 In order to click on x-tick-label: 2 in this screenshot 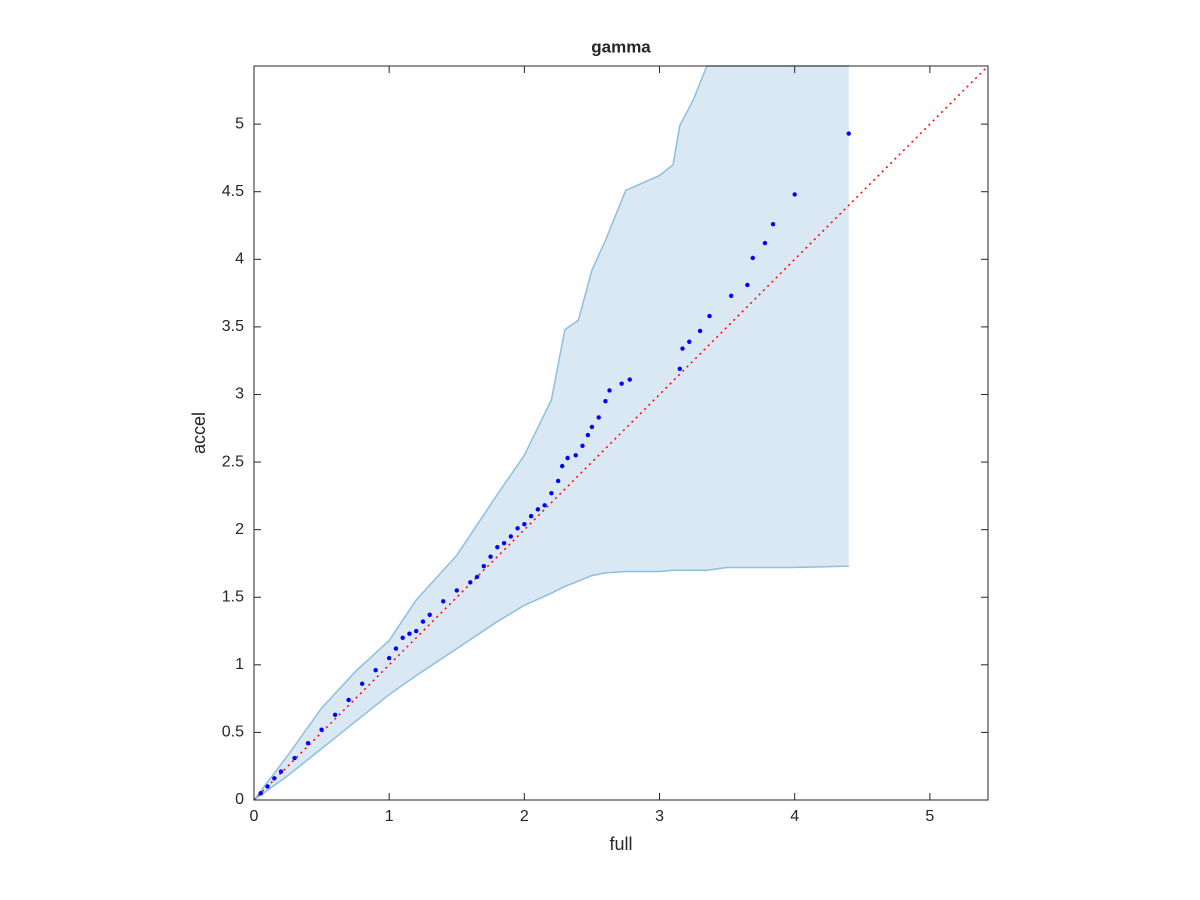, I will do `click(524, 816)`.